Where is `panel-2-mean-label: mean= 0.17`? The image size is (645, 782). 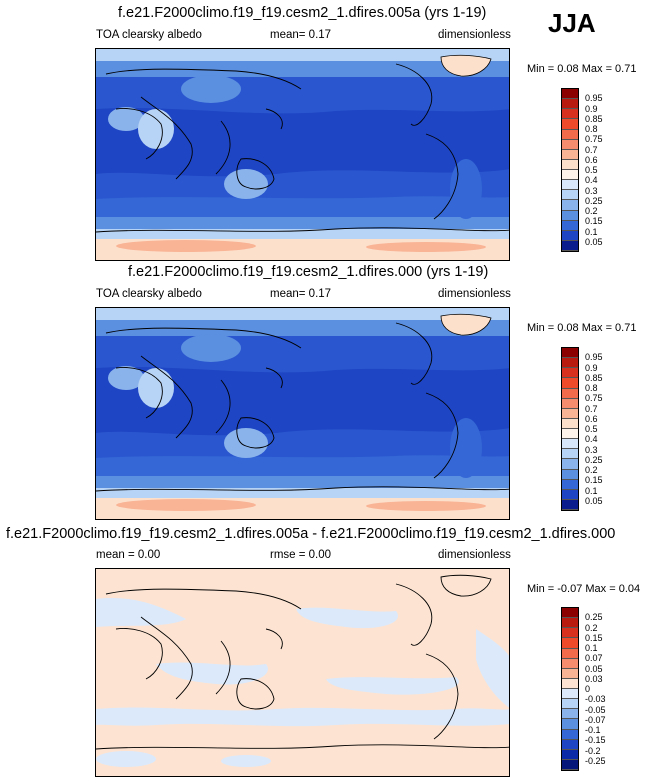
panel-2-mean-label: mean= 0.17 is located at coordinates (301, 294).